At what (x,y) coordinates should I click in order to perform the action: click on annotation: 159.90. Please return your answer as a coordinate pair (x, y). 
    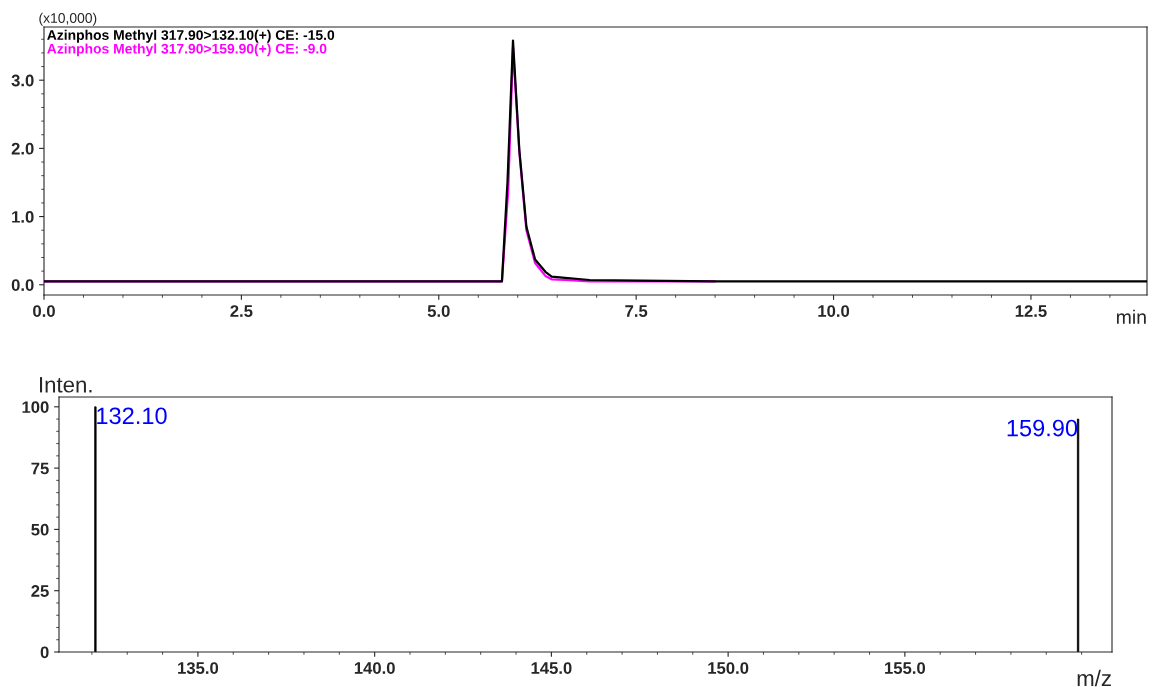
    Looking at the image, I should click on (1042, 428).